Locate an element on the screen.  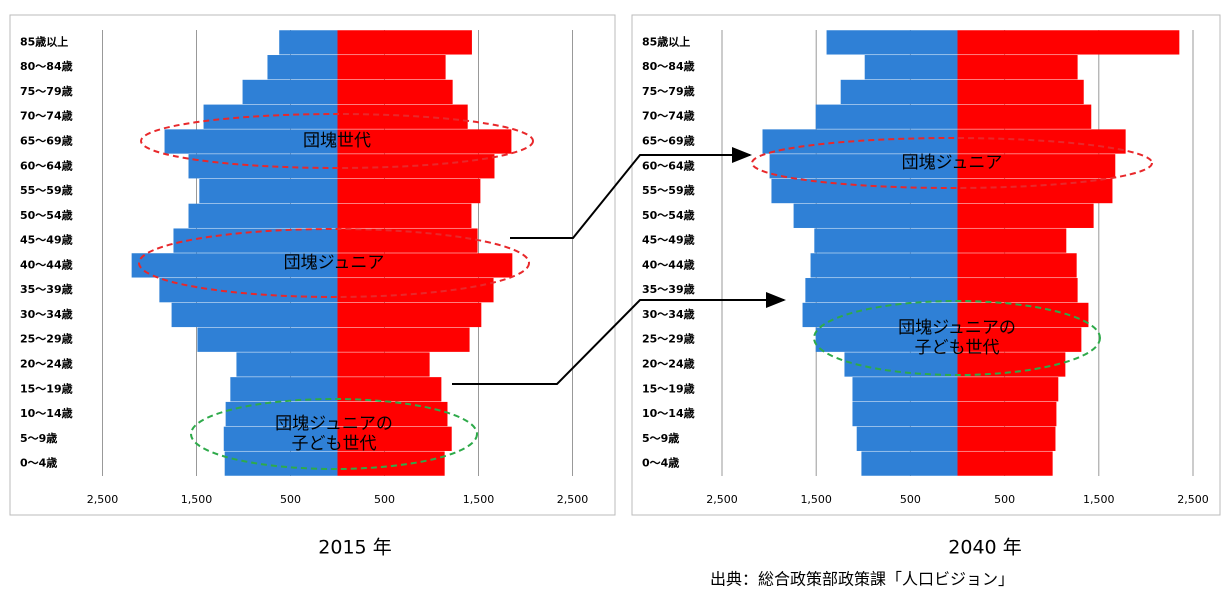
y-tick-label: 40～44歳 is located at coordinates (46, 264).